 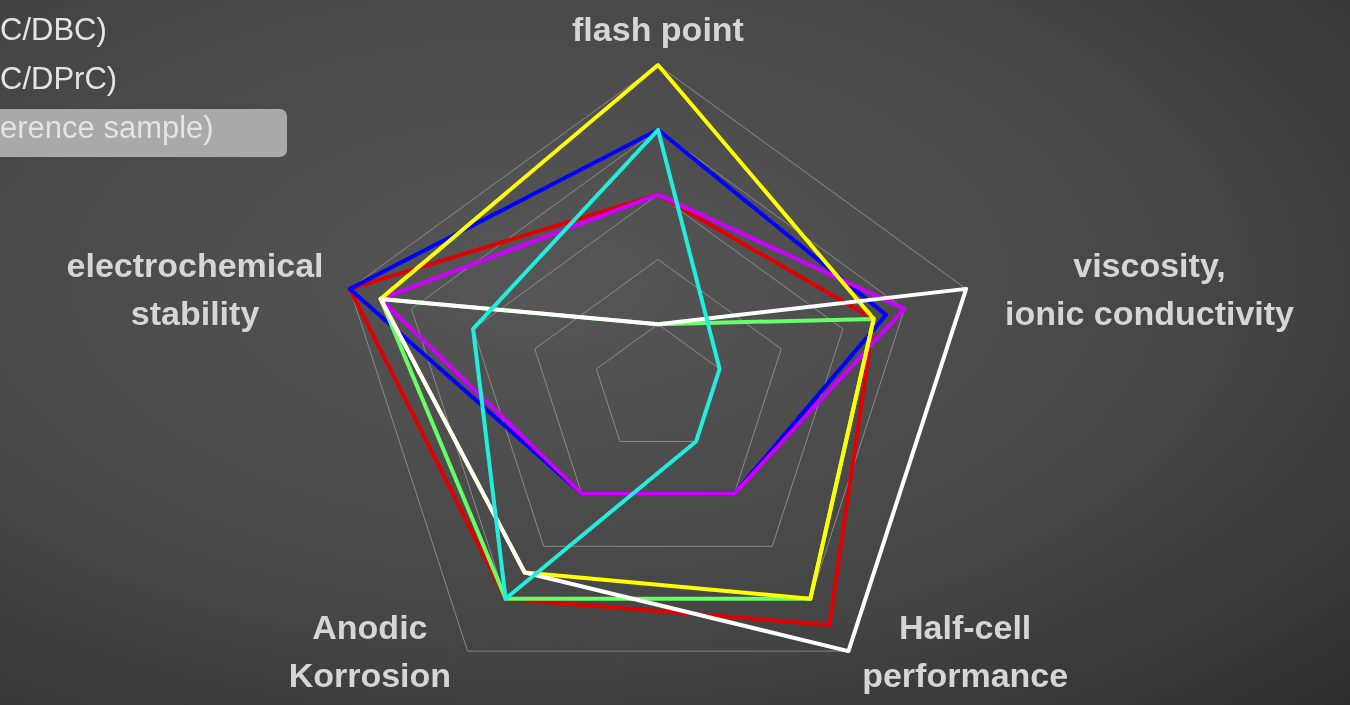 I want to click on text: C/DPrC), so click(x=59, y=78).